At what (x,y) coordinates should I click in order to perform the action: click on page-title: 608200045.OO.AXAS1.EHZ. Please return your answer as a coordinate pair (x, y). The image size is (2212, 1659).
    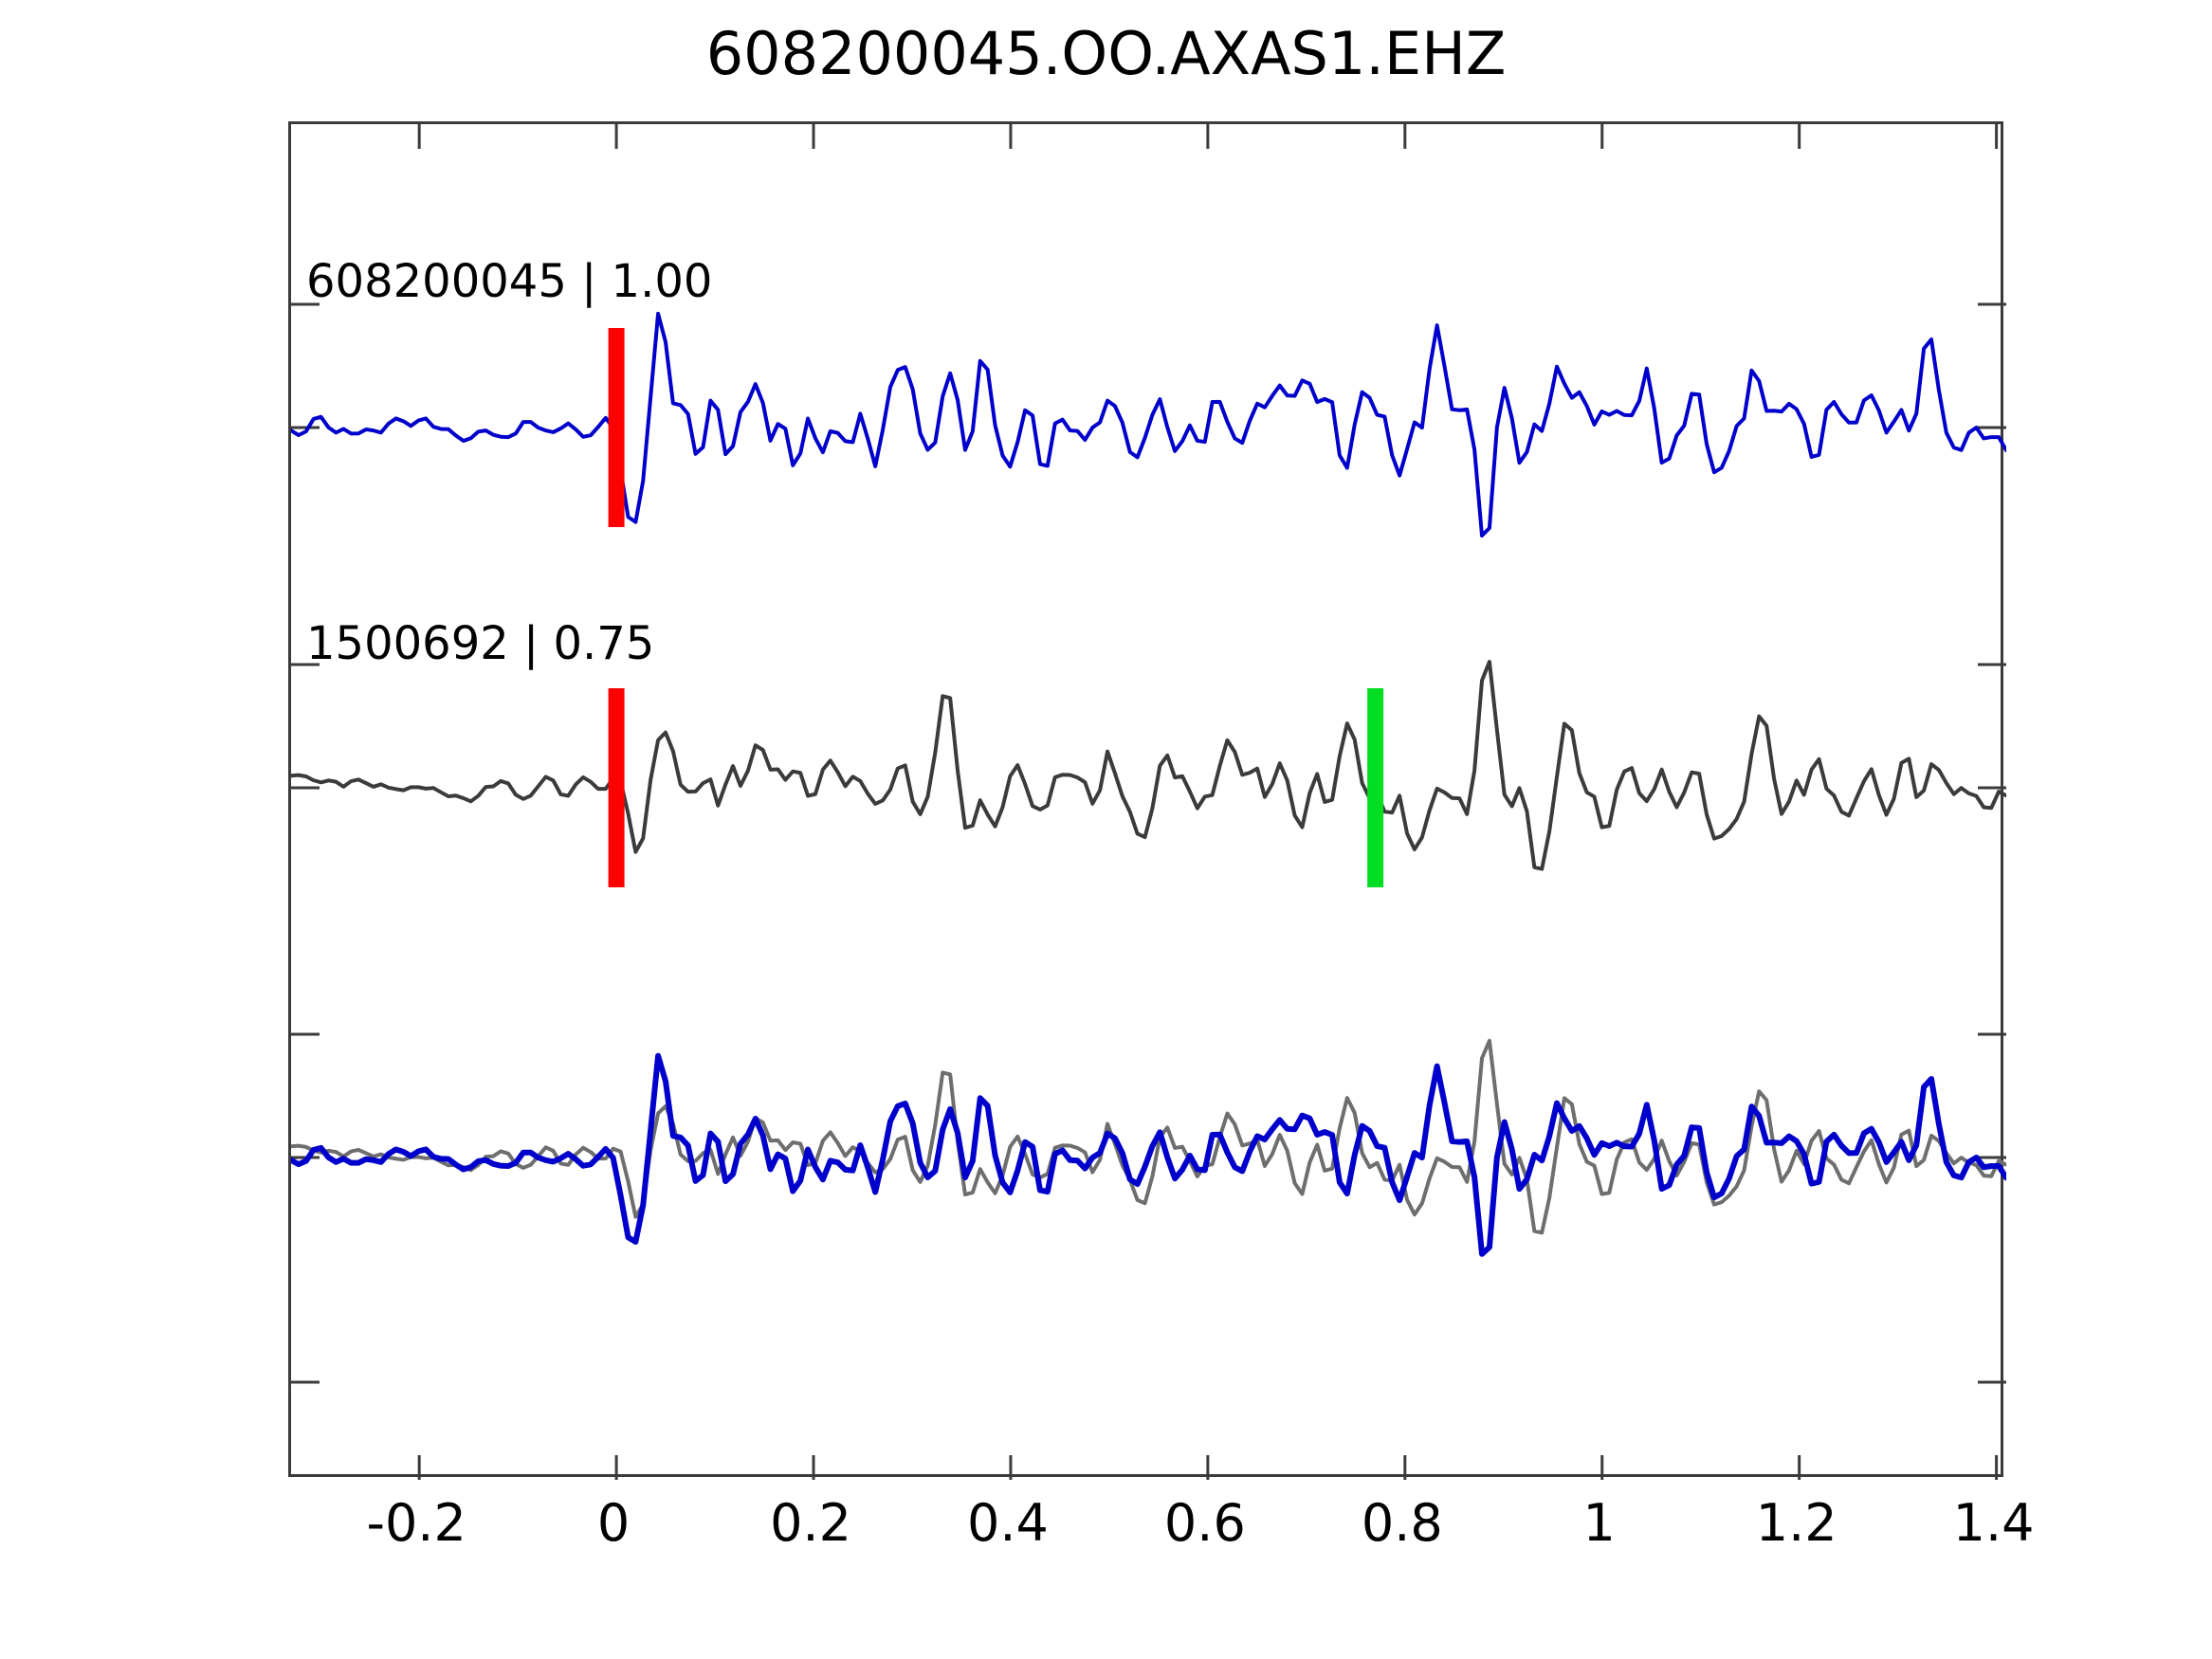
    Looking at the image, I should click on (1106, 53).